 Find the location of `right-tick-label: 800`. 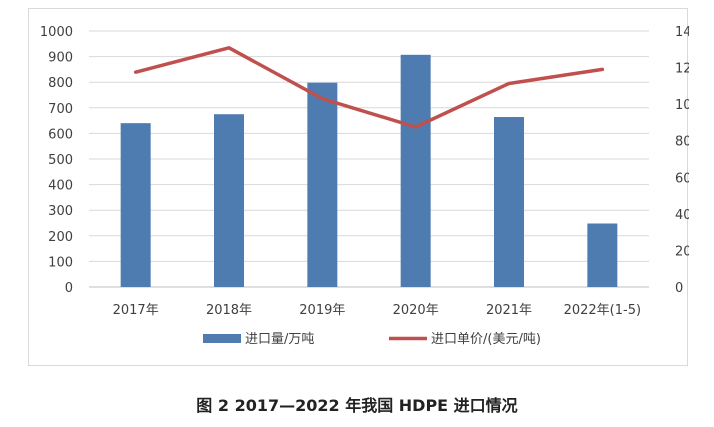

right-tick-label: 800 is located at coordinates (682, 142).